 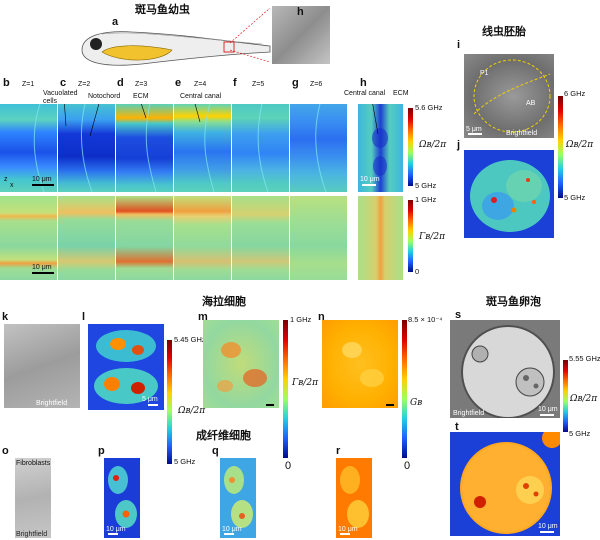 What do you see at coordinates (475, 134) in the screenshot?
I see `scale-bar-i` at bounding box center [475, 134].